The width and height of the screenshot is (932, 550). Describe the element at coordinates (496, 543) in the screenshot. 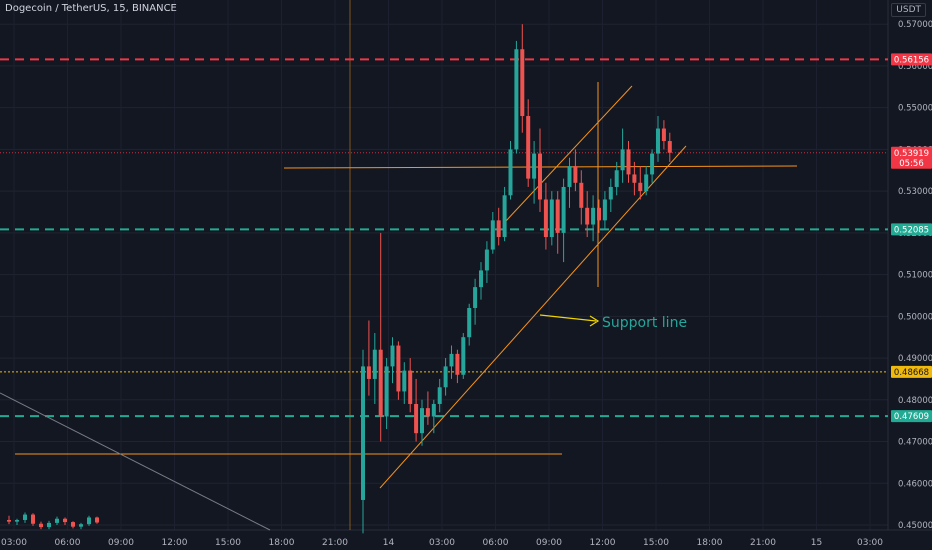

I see `x-tick-label: 06:00` at that location.